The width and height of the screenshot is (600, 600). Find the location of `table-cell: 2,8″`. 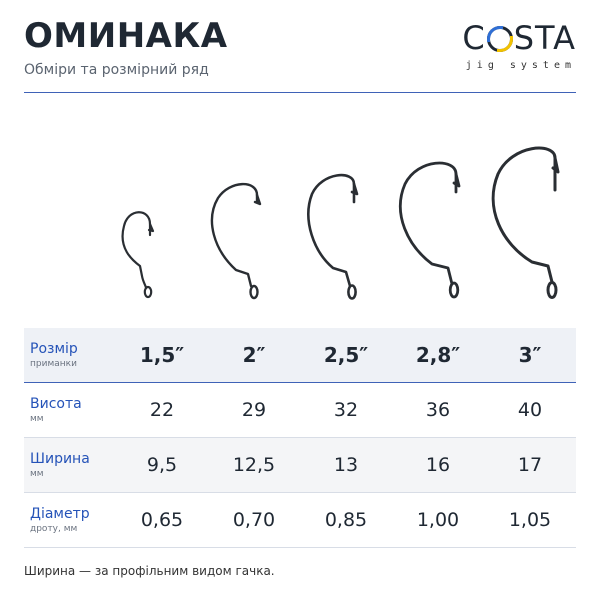

table-cell: 2,8″ is located at coordinates (438, 355).